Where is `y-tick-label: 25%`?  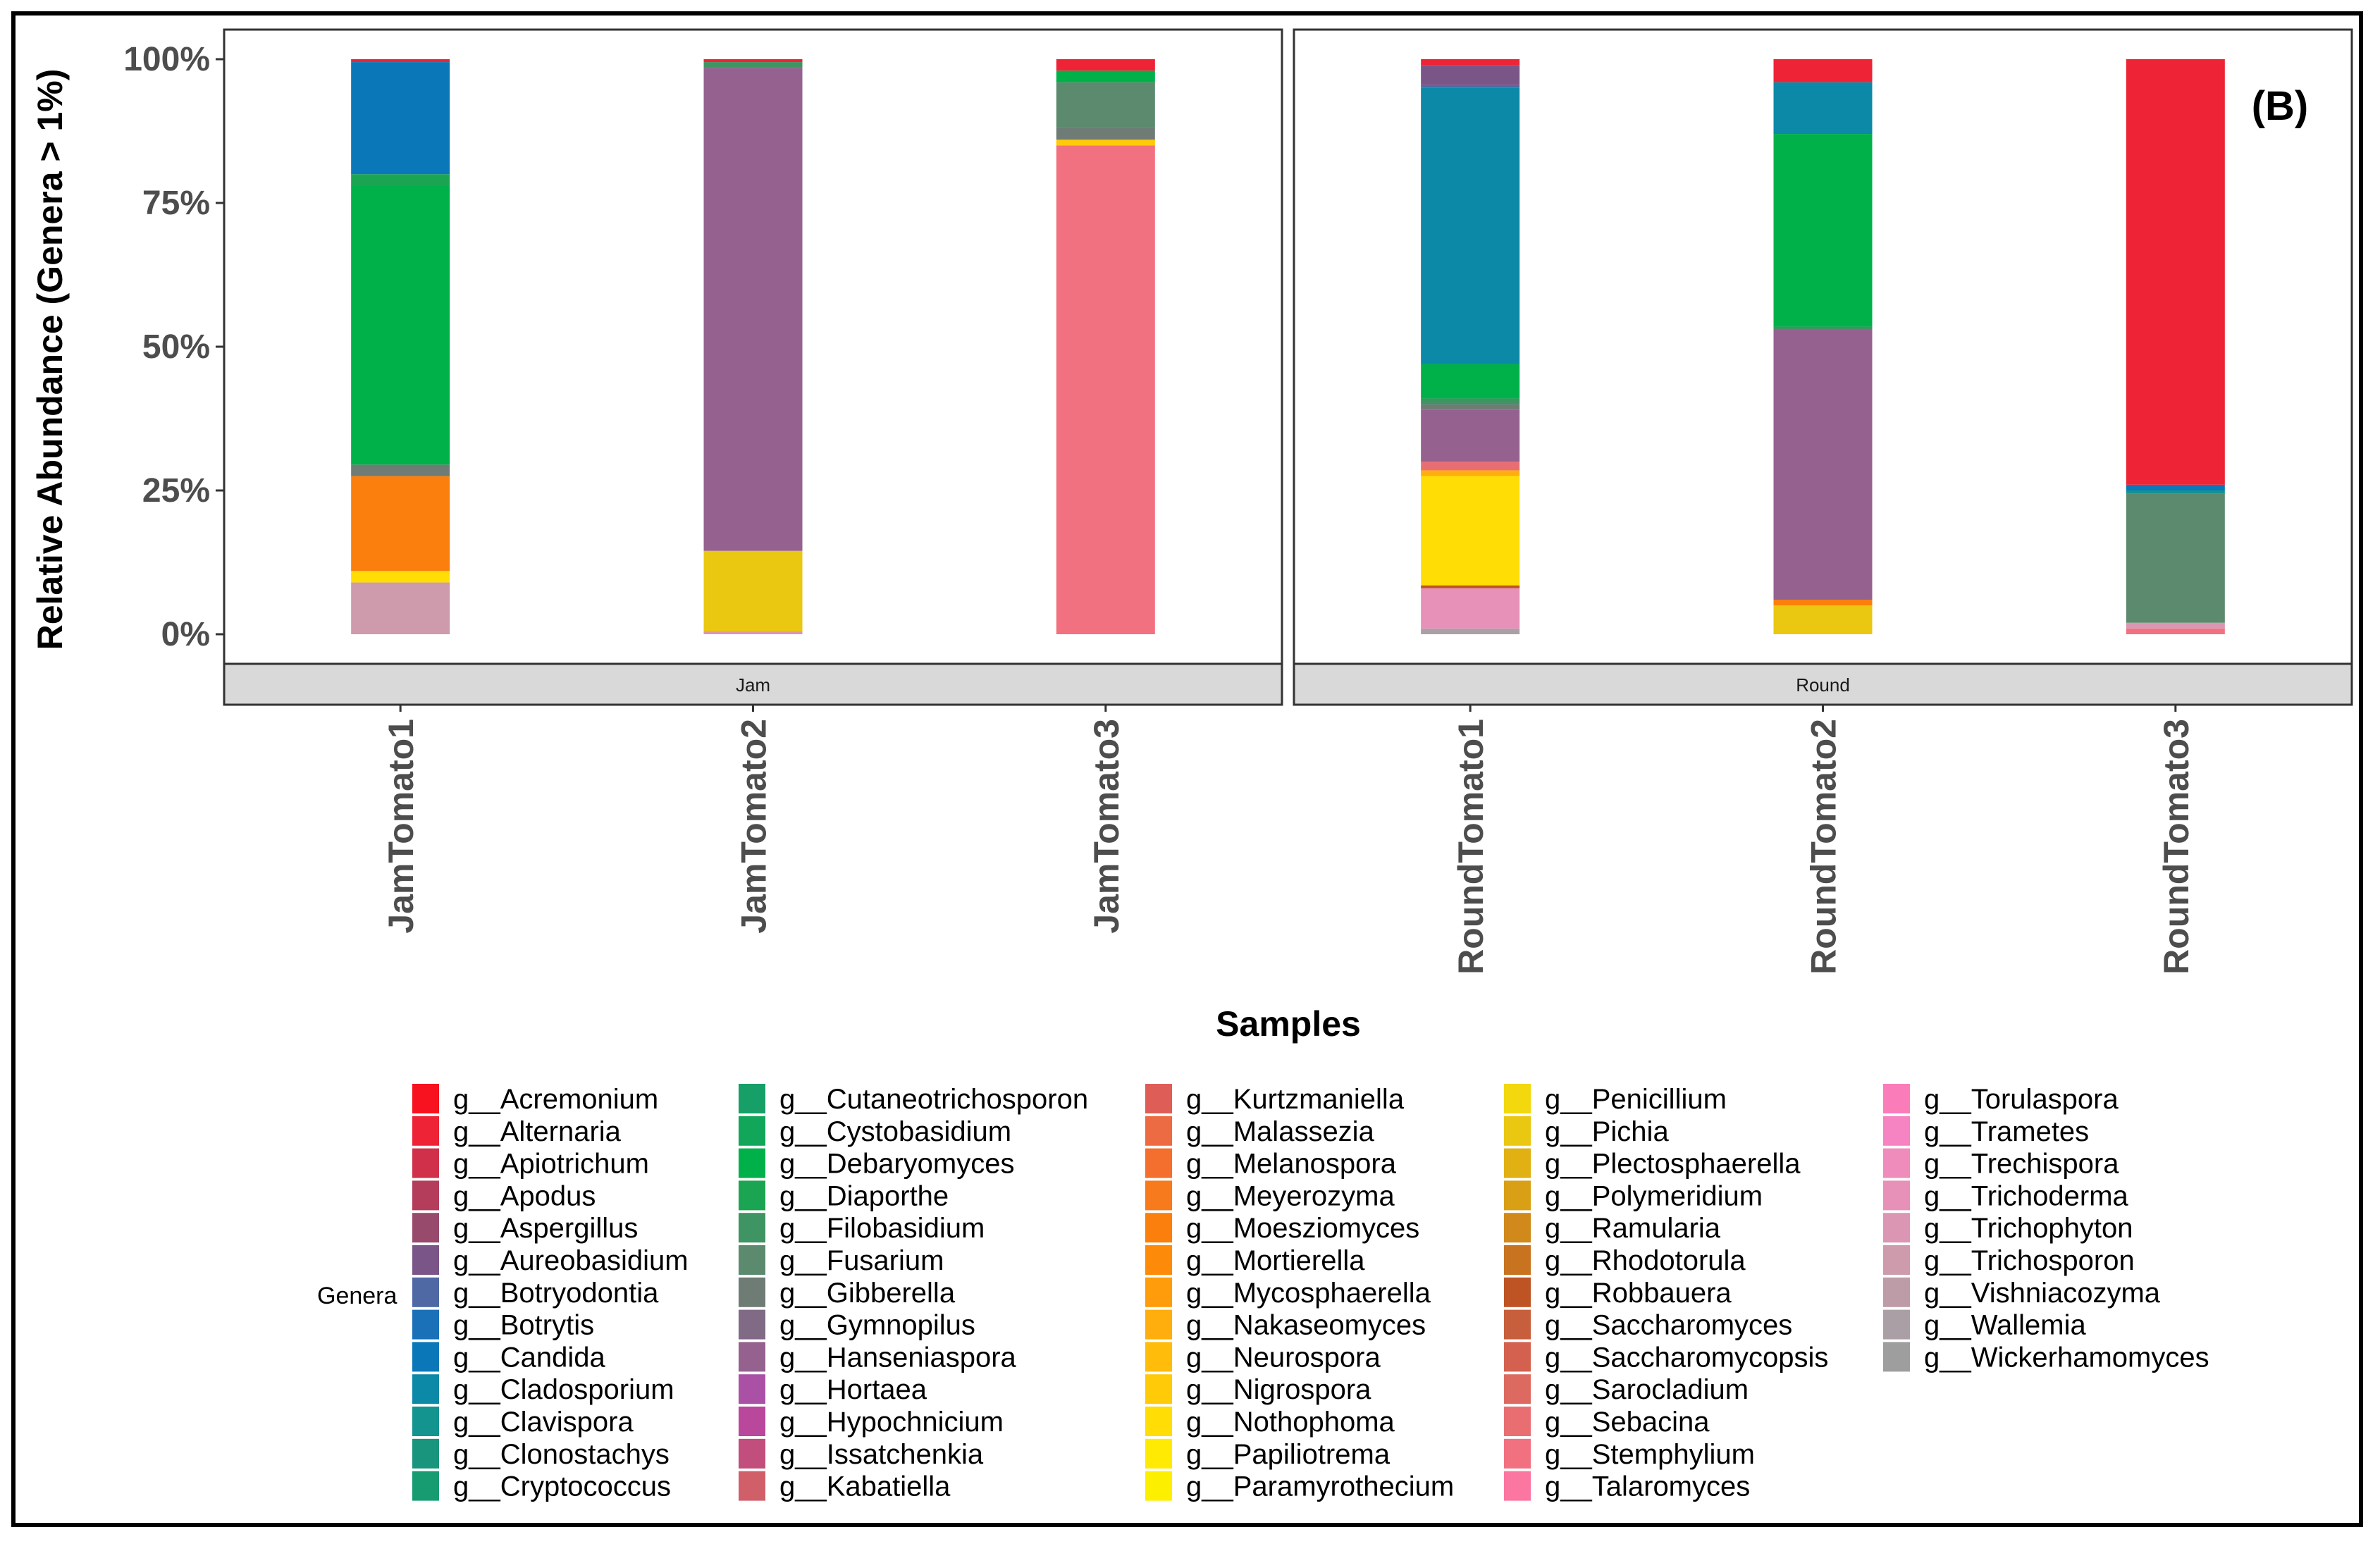
y-tick-label: 25% is located at coordinates (176, 490).